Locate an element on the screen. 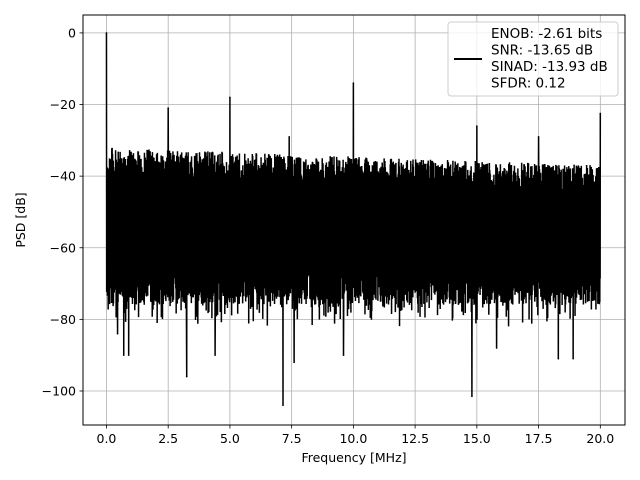 Image resolution: width=640 pixels, height=480 pixels. x-tick-label: 0.0 is located at coordinates (107, 438).